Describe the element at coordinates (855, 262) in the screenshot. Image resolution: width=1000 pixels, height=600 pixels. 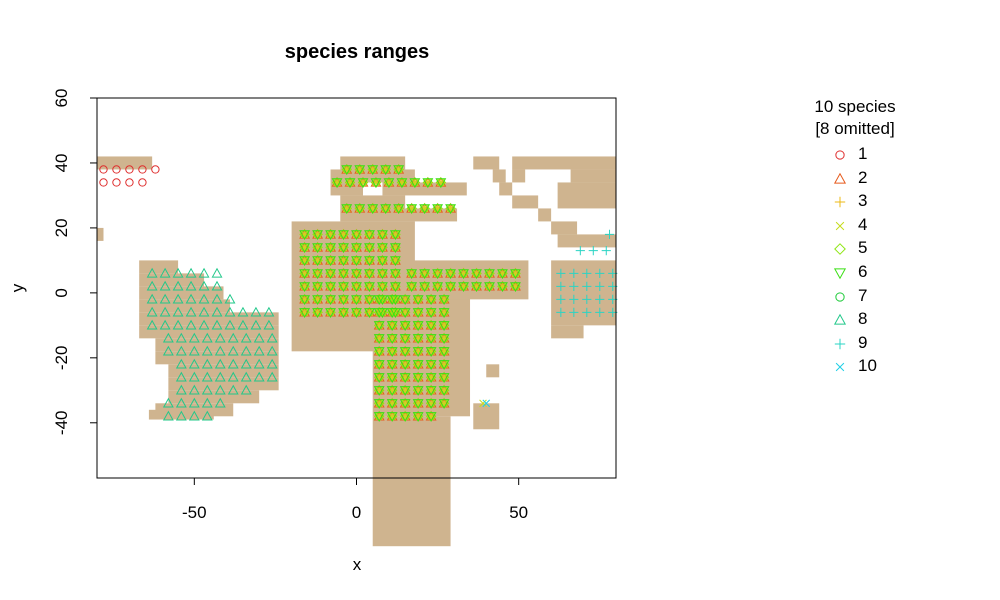
I see `legend-items: 1 2 3 4 5 6 7 8 9 10` at that location.